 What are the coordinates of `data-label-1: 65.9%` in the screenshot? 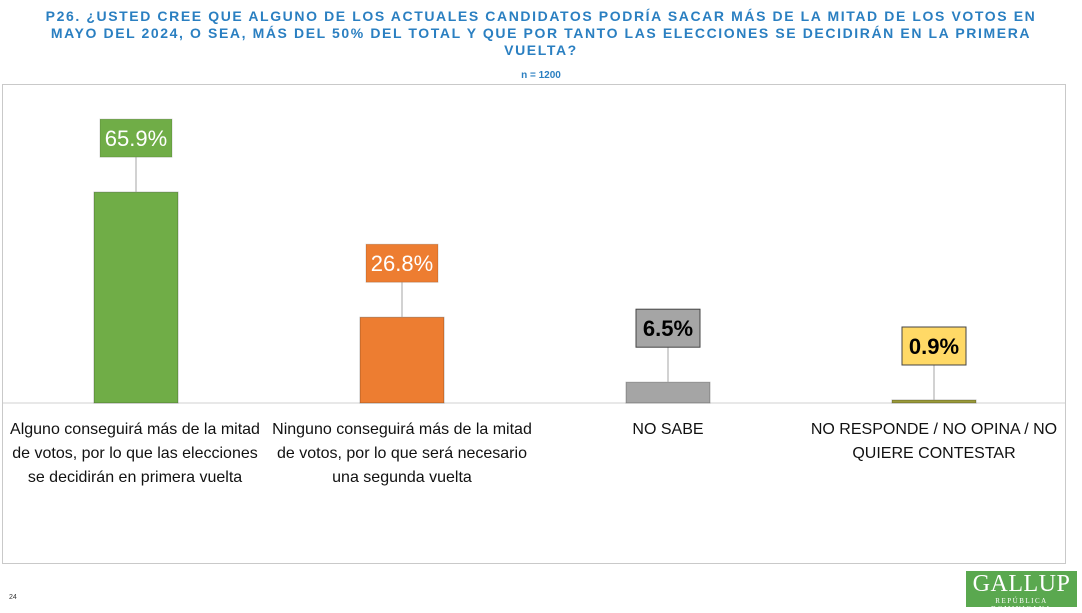 It's located at (136, 138).